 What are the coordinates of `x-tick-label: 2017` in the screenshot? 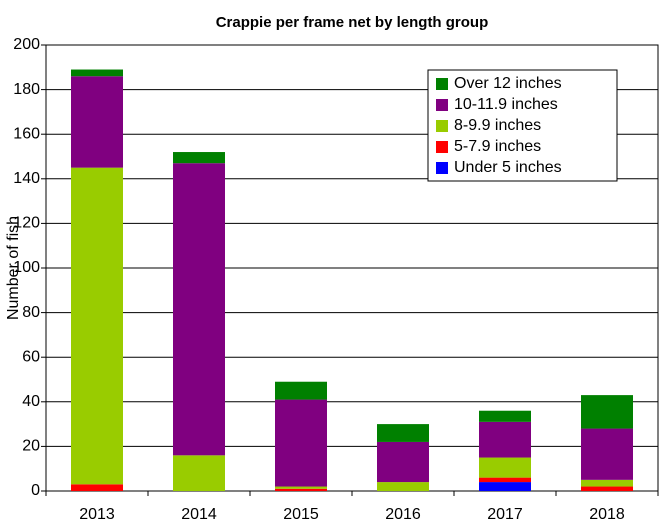 It's located at (505, 514).